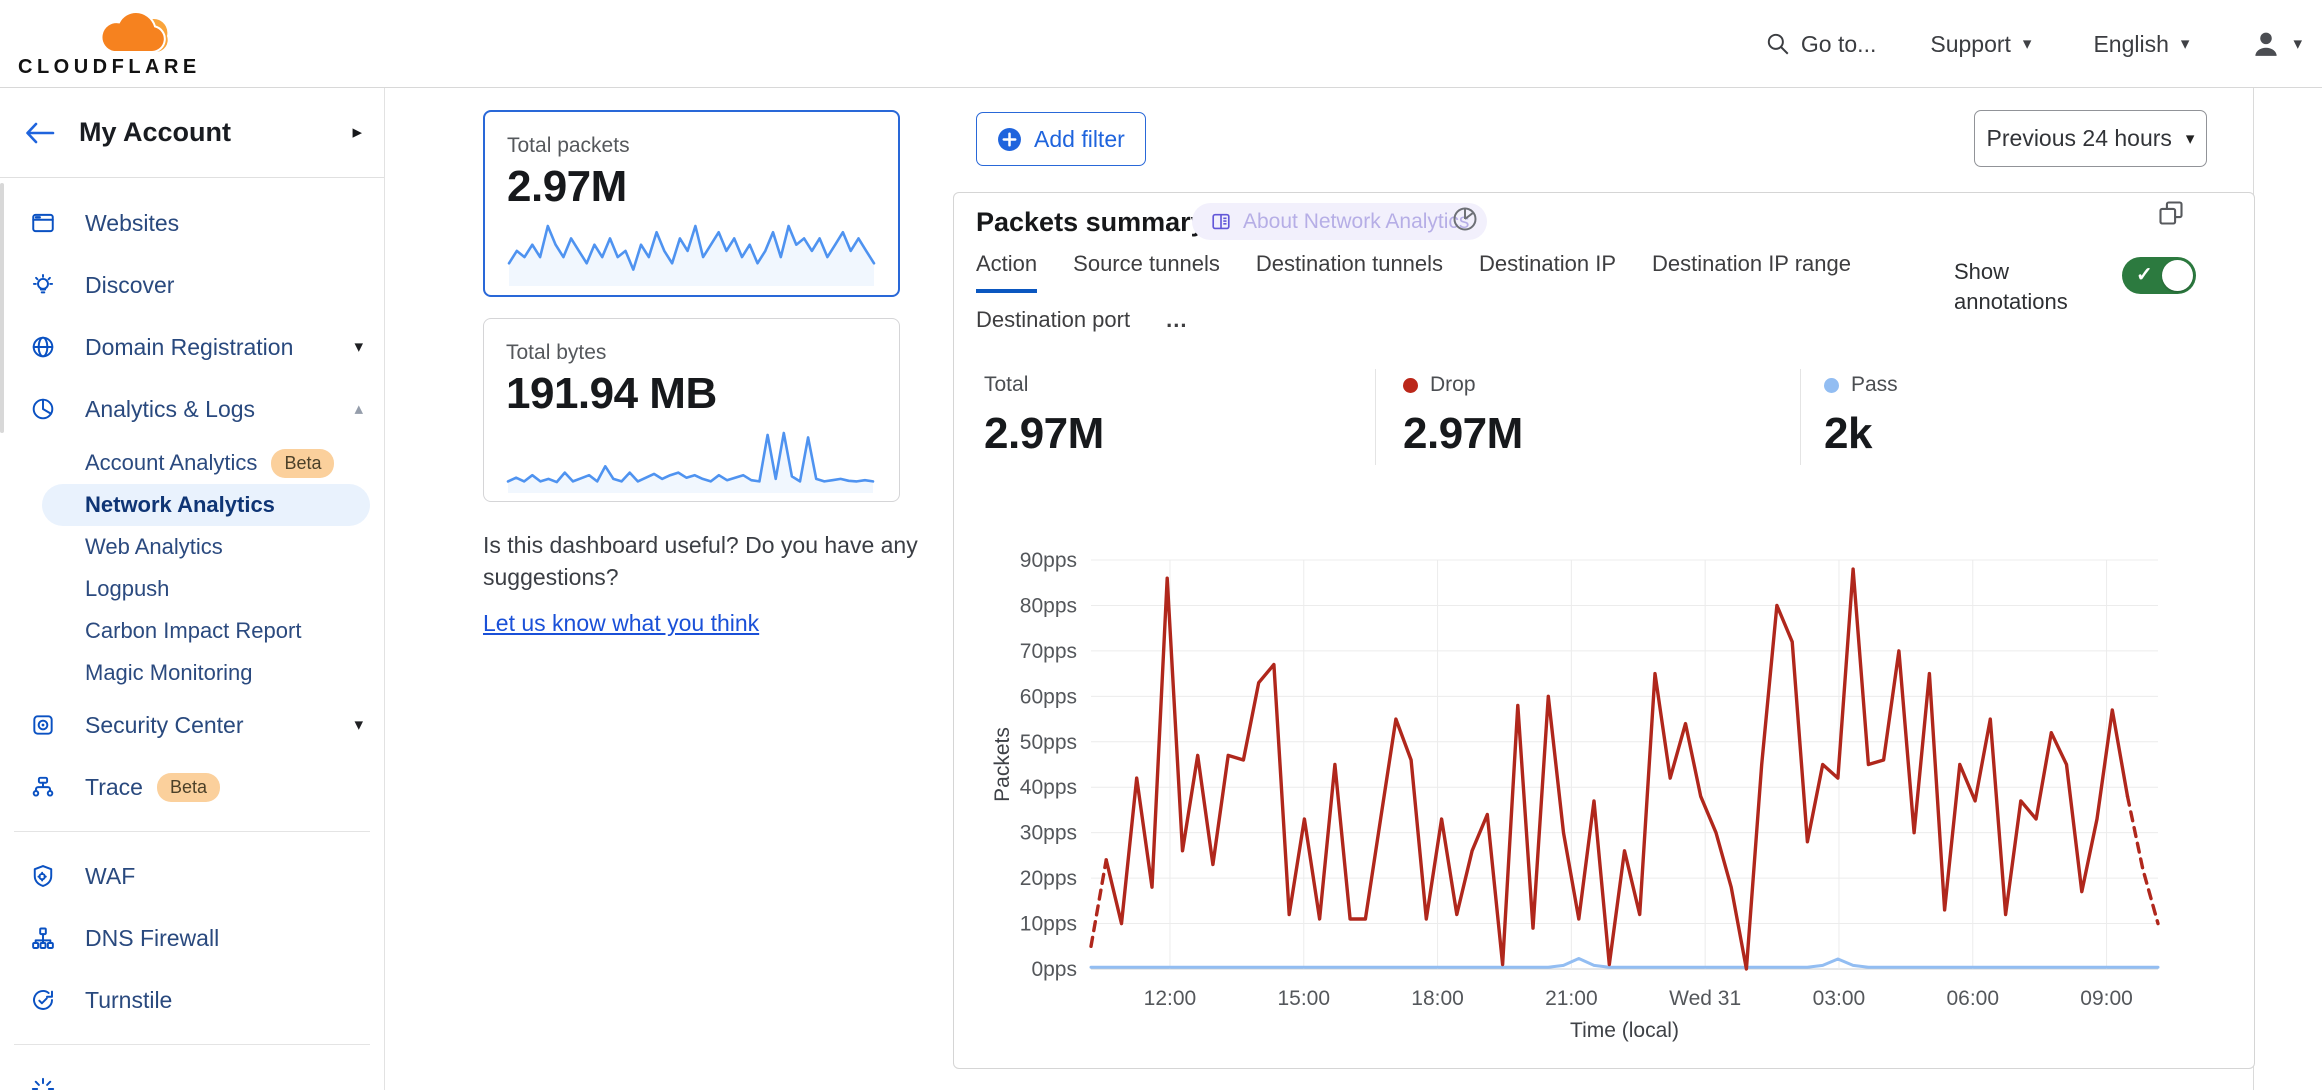 Image resolution: width=2322 pixels, height=1090 pixels. Describe the element at coordinates (114, 786) in the screenshot. I see `sidebar-item-label: Trace` at that location.